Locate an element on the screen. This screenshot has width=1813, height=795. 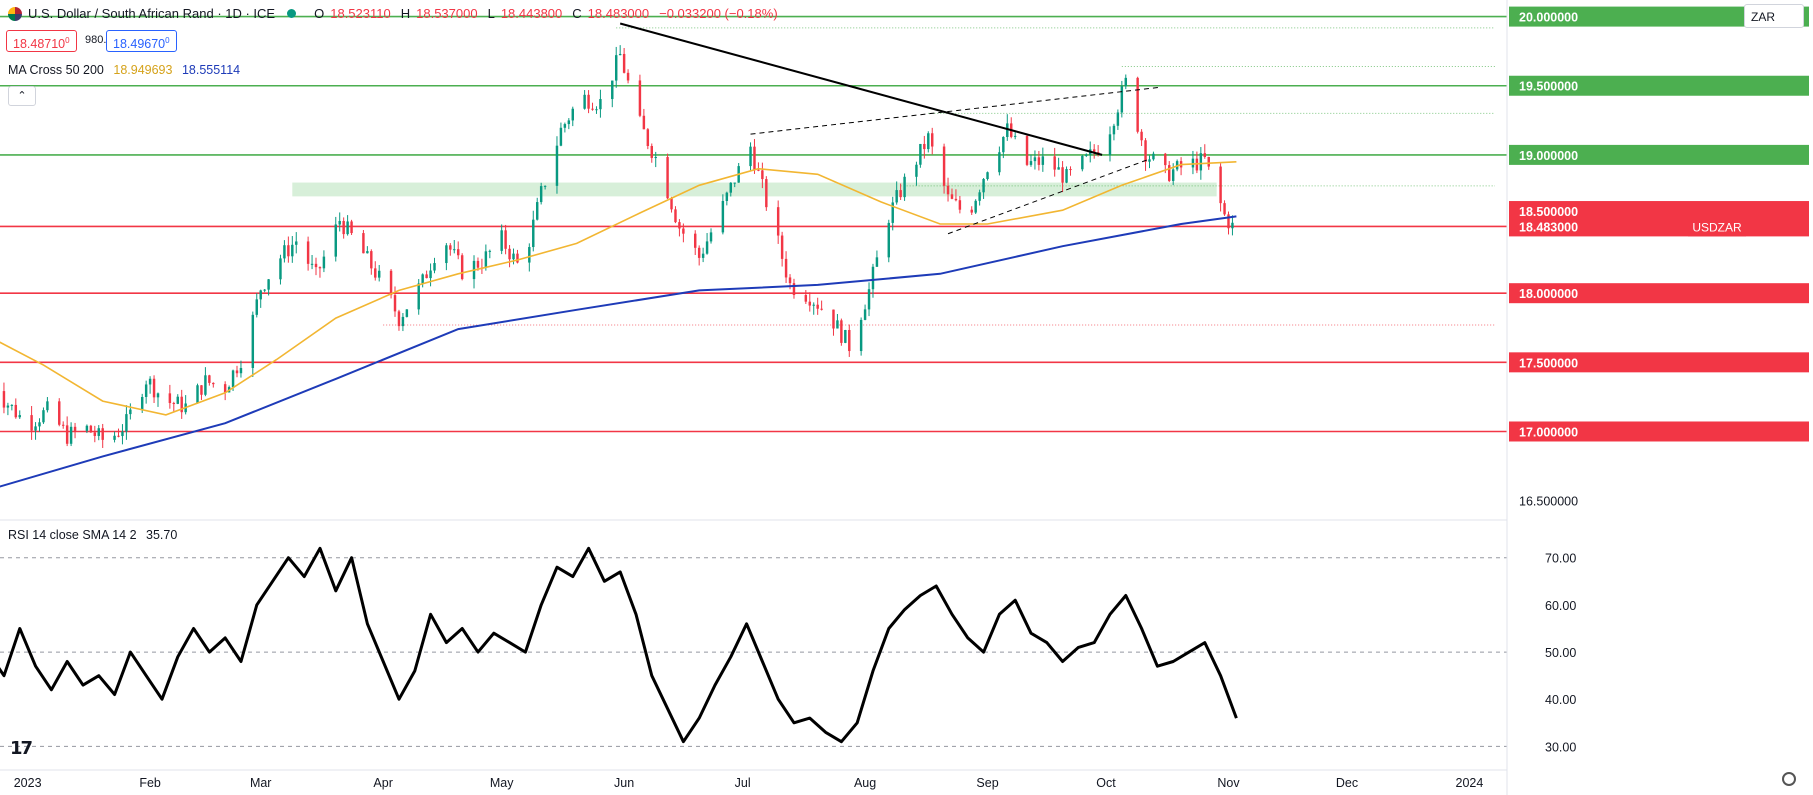
currency-select: ZAR is located at coordinates (1774, 16).